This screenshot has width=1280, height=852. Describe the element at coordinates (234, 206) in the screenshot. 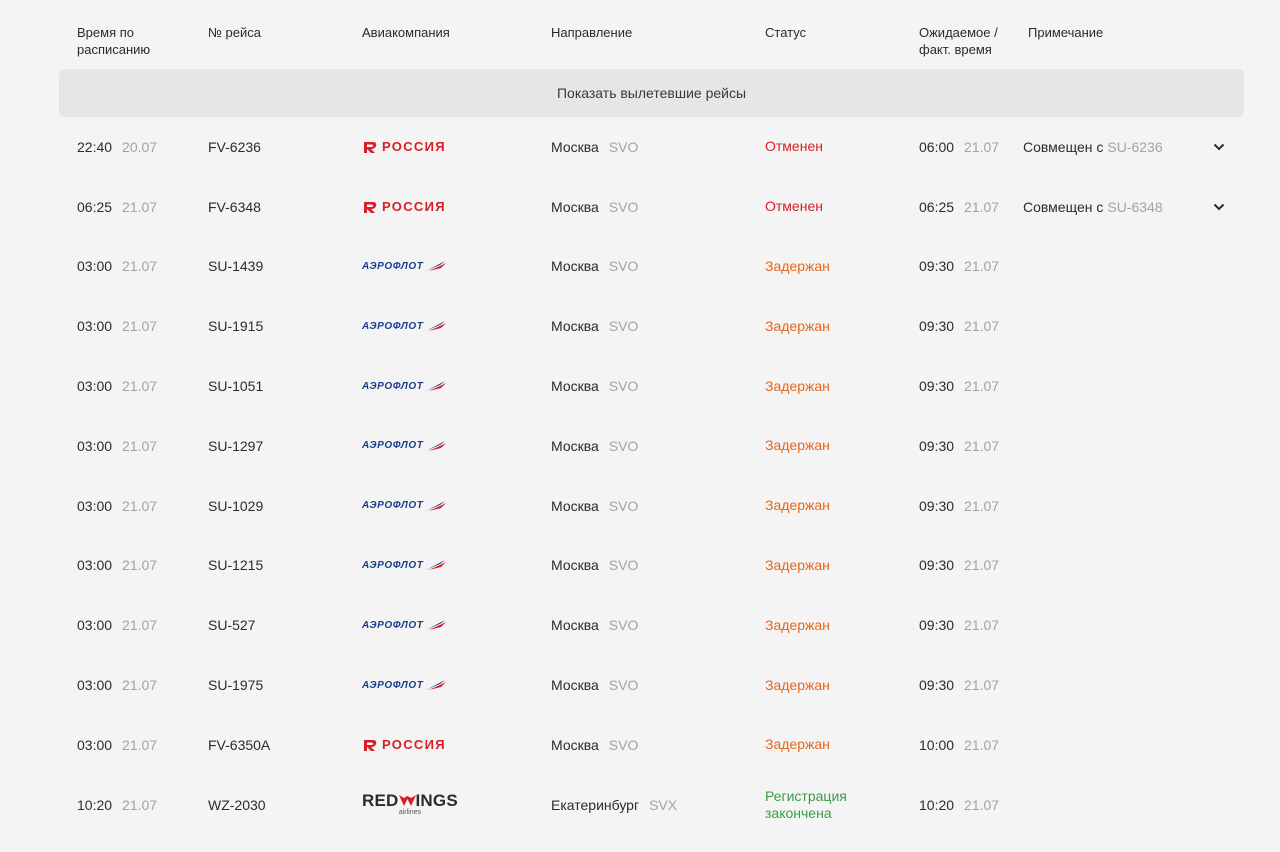

I see `flight-number: FV-6348` at that location.